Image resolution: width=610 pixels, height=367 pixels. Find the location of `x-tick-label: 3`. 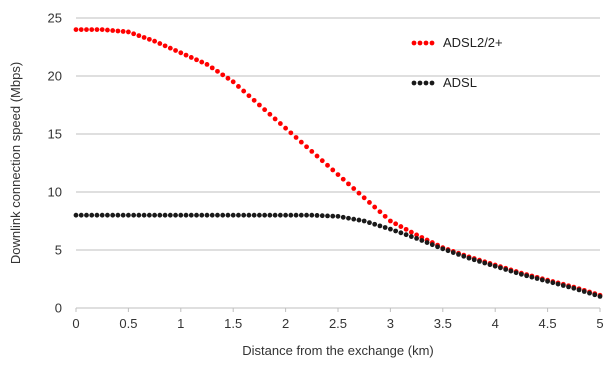

x-tick-label: 3 is located at coordinates (390, 323).